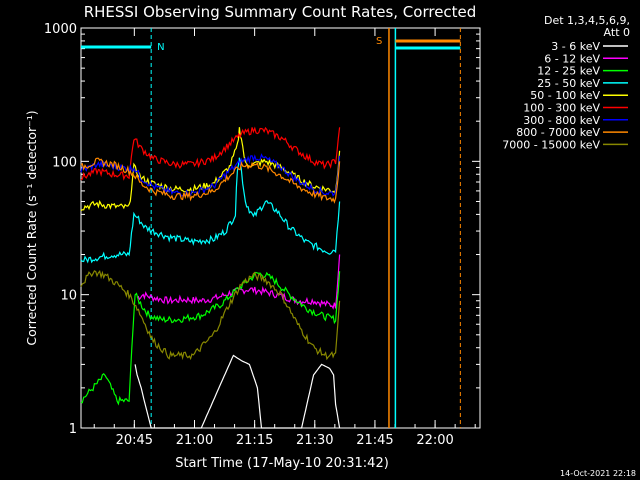 The image size is (640, 480). What do you see at coordinates (31, 227) in the screenshot?
I see `y-axis-label: Corrected Count Rate (s⁻¹ detector⁻¹)` at bounding box center [31, 227].